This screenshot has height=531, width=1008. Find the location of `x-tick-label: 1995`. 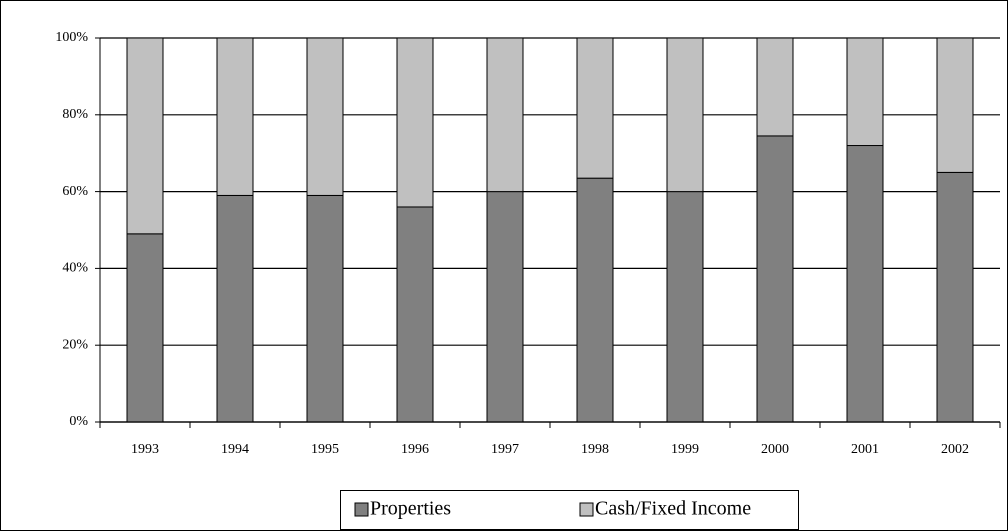

x-tick-label: 1995 is located at coordinates (325, 449).